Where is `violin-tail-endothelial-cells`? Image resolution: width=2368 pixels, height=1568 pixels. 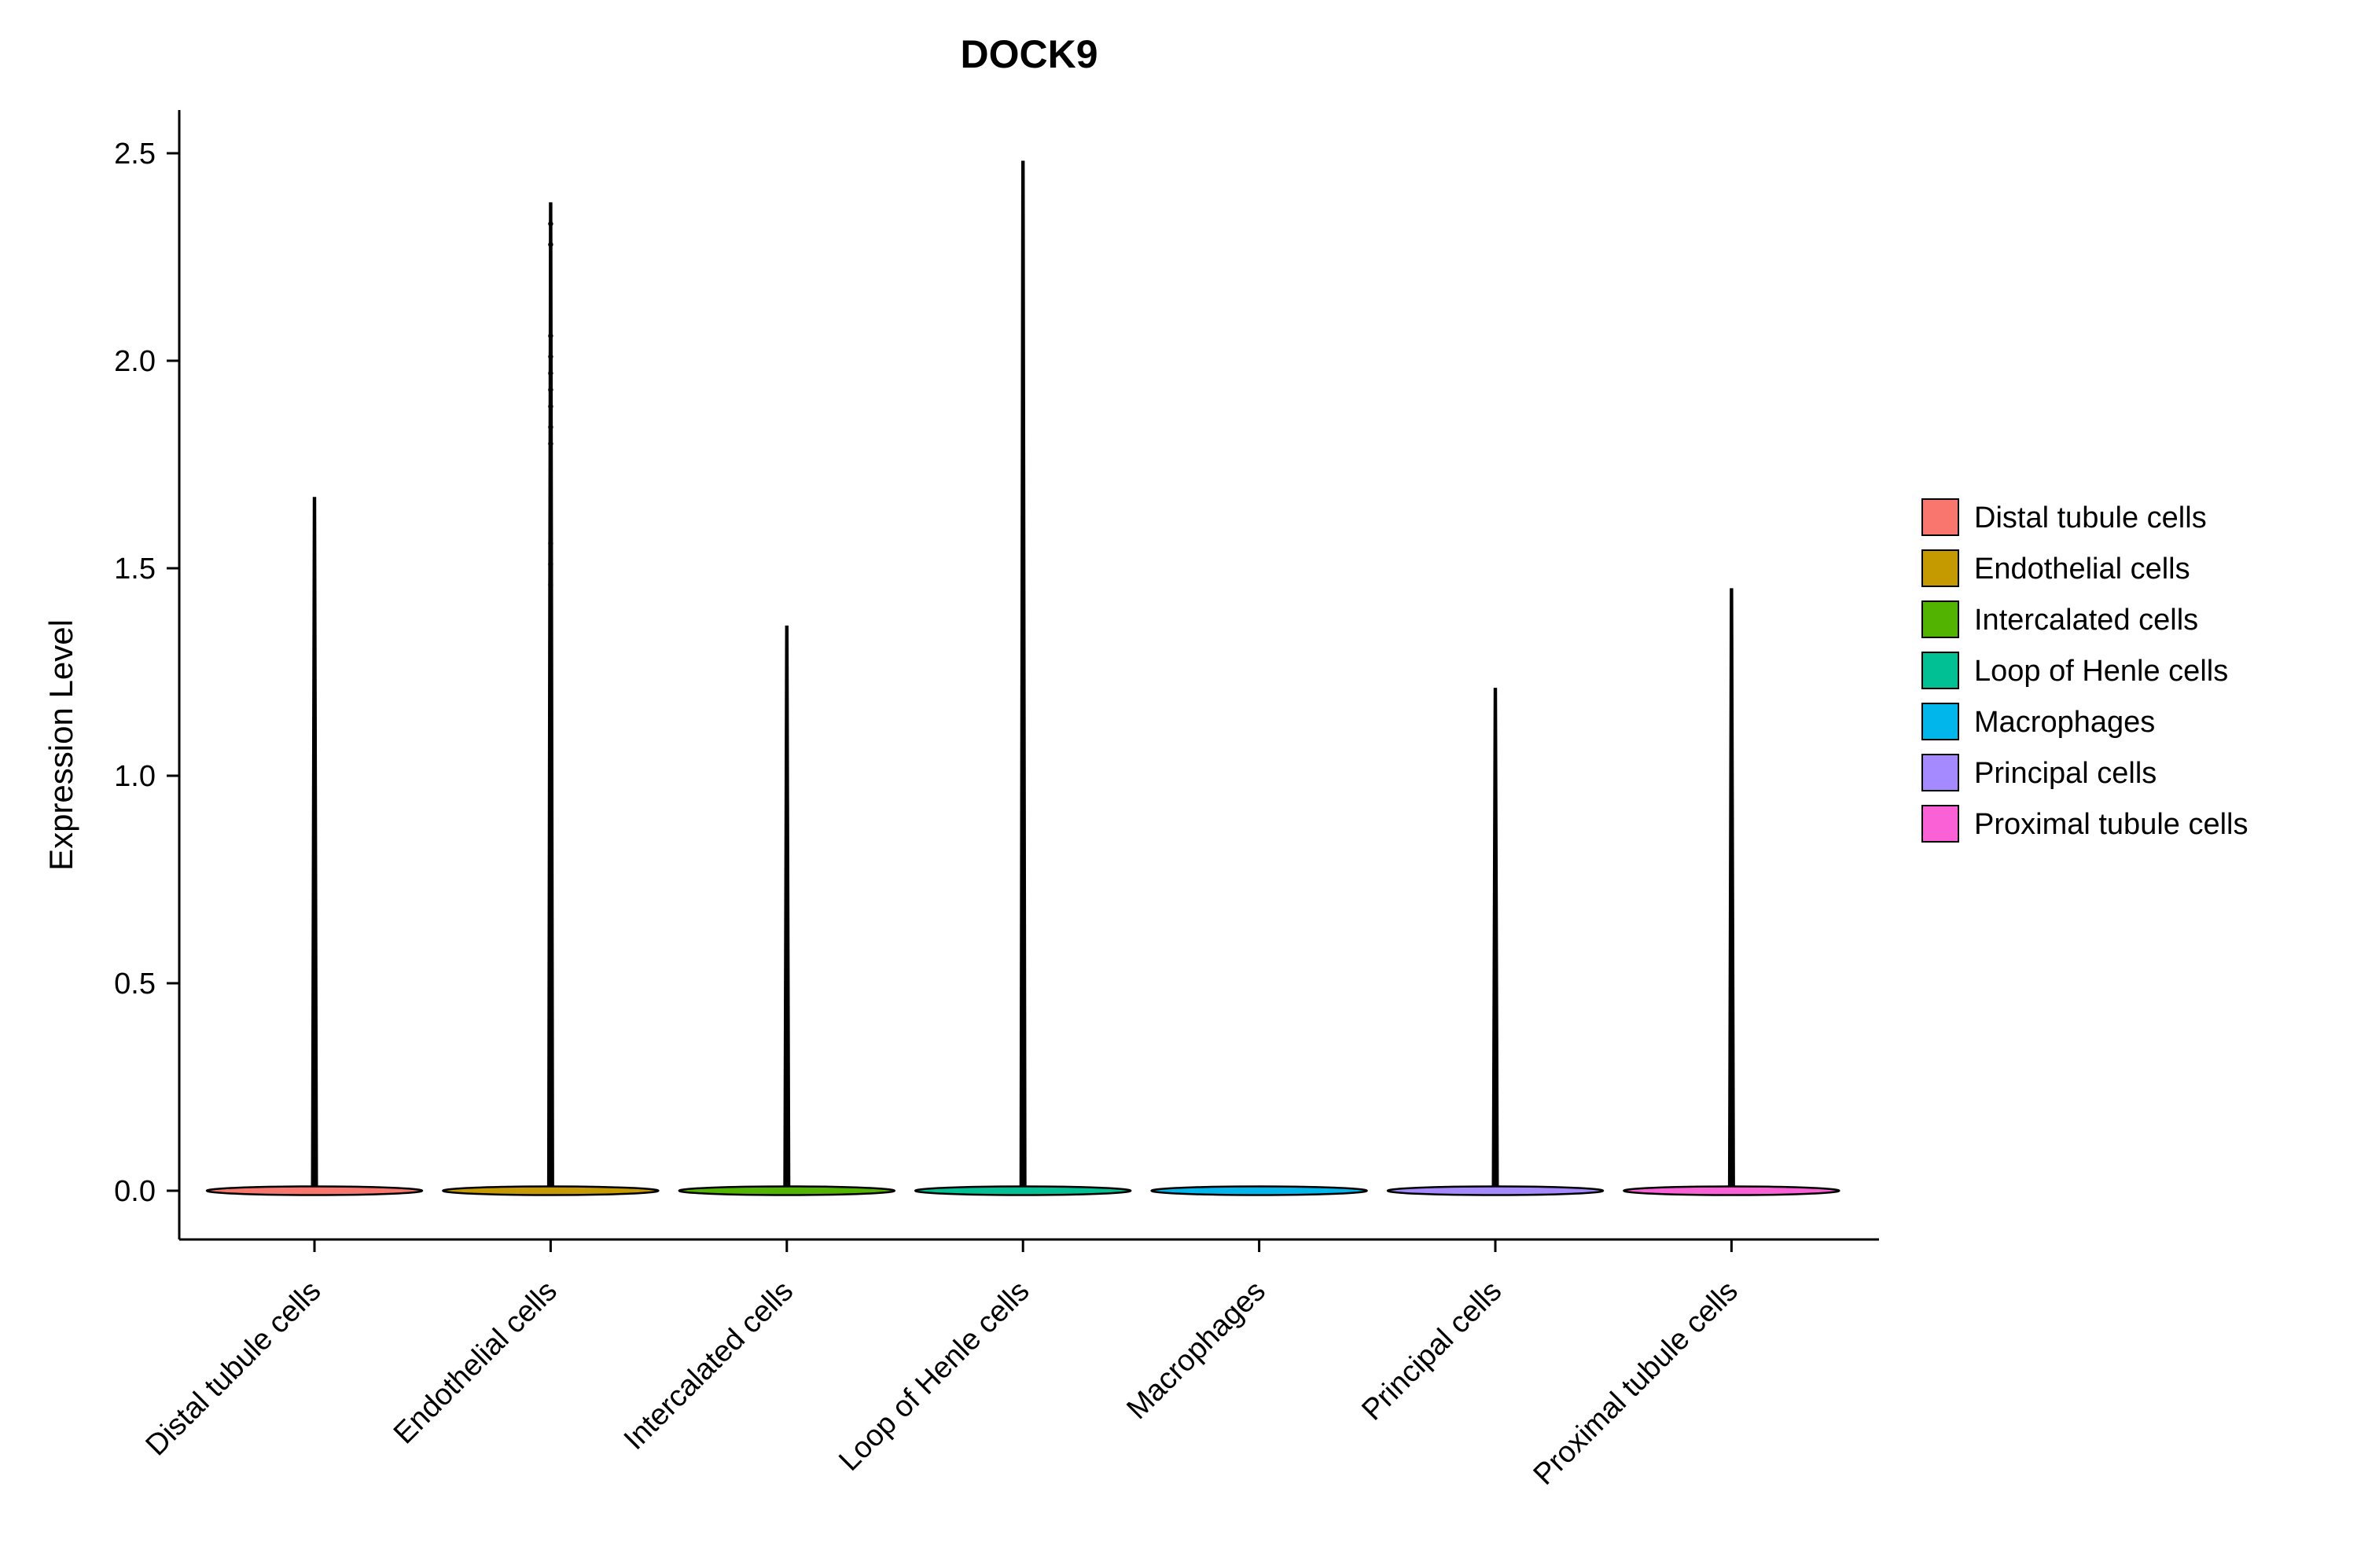
violin-tail-endothelial-cells is located at coordinates (550, 695).